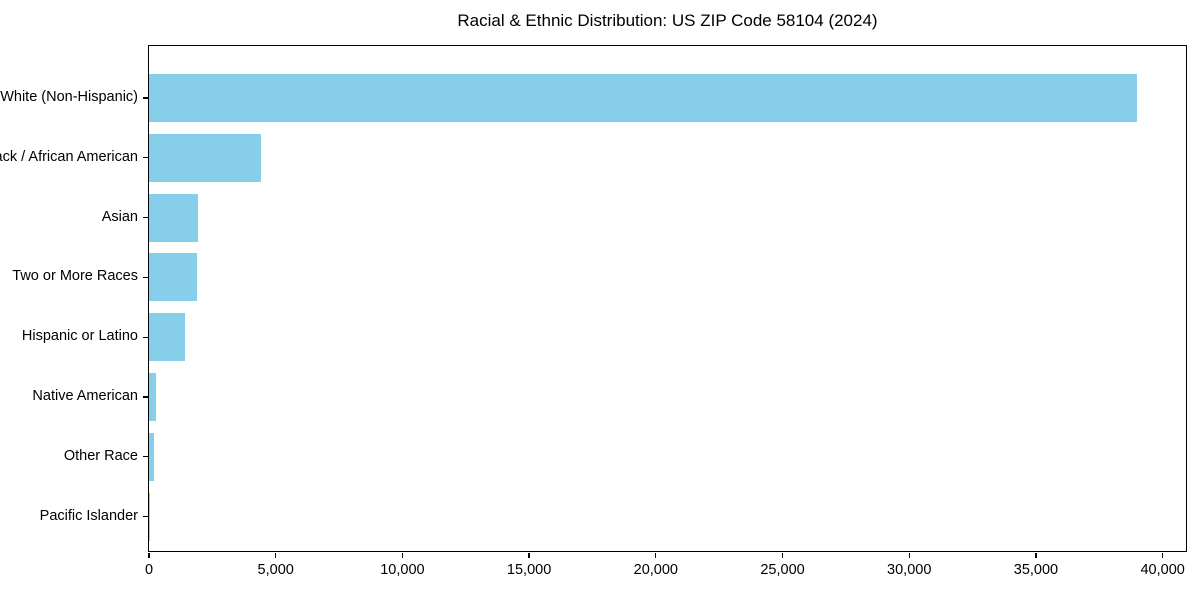 The image size is (1200, 600). Describe the element at coordinates (85, 396) in the screenshot. I see `y-tick-label: Native American` at that location.